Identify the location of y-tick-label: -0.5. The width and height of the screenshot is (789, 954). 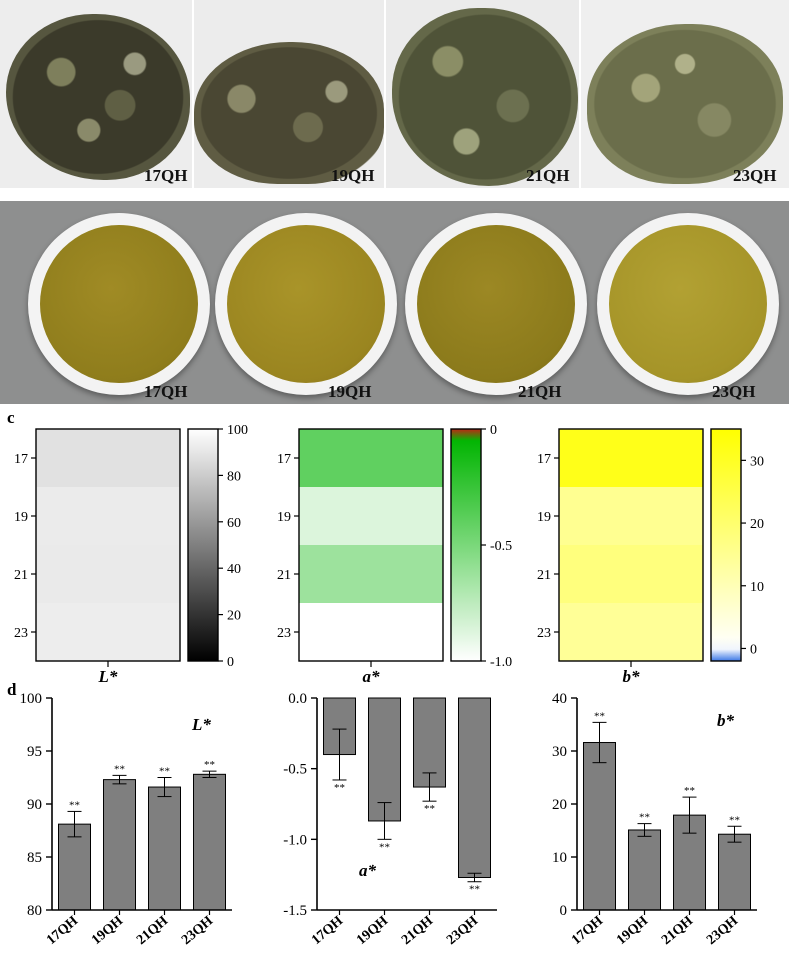
(295, 770).